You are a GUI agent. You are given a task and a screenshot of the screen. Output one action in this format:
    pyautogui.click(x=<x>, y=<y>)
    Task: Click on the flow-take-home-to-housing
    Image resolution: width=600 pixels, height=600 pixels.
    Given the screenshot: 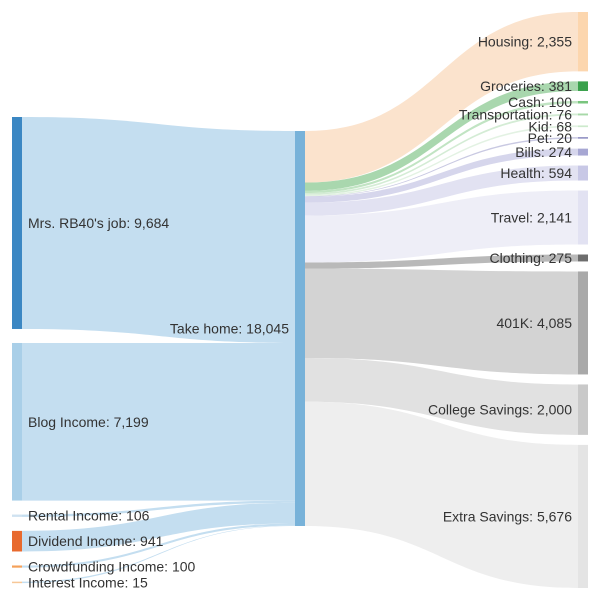 What is the action you would take?
    pyautogui.click(x=441, y=97)
    